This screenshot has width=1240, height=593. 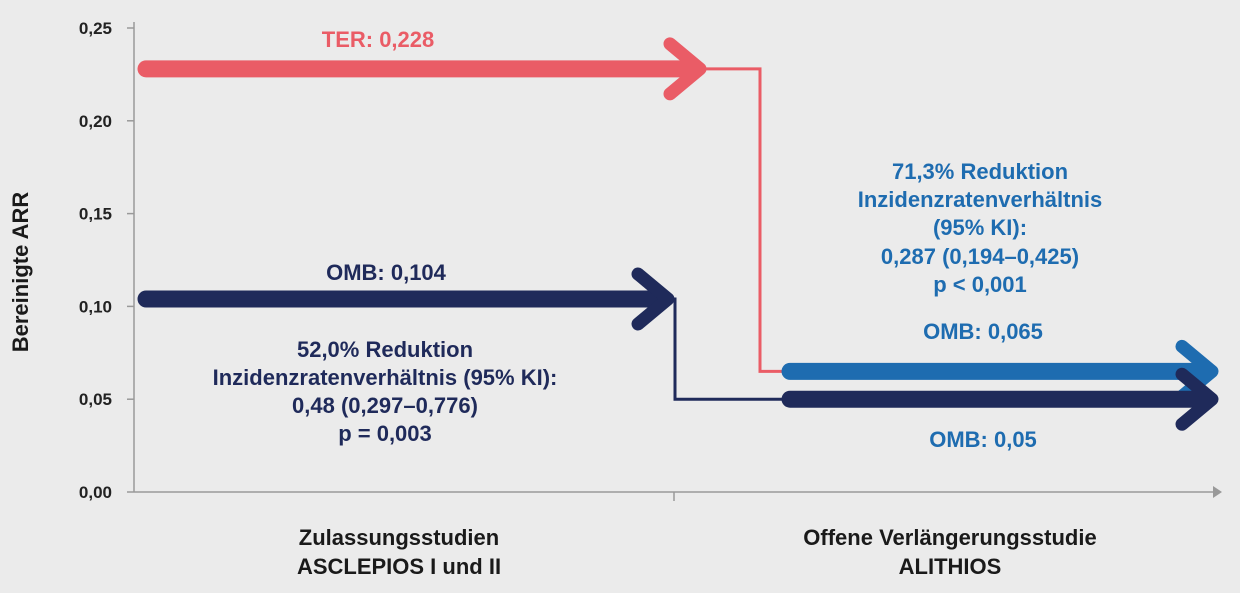 I want to click on omb-ext-dark-arrow-head-icon, so click(x=1197, y=399).